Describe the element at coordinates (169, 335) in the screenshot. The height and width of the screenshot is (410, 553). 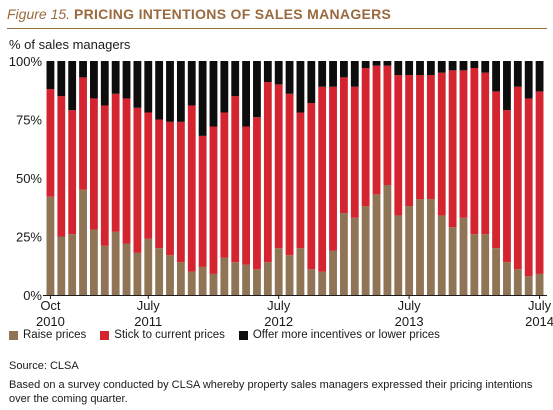
I see `legend-label-stick: Stick to current prices` at that location.